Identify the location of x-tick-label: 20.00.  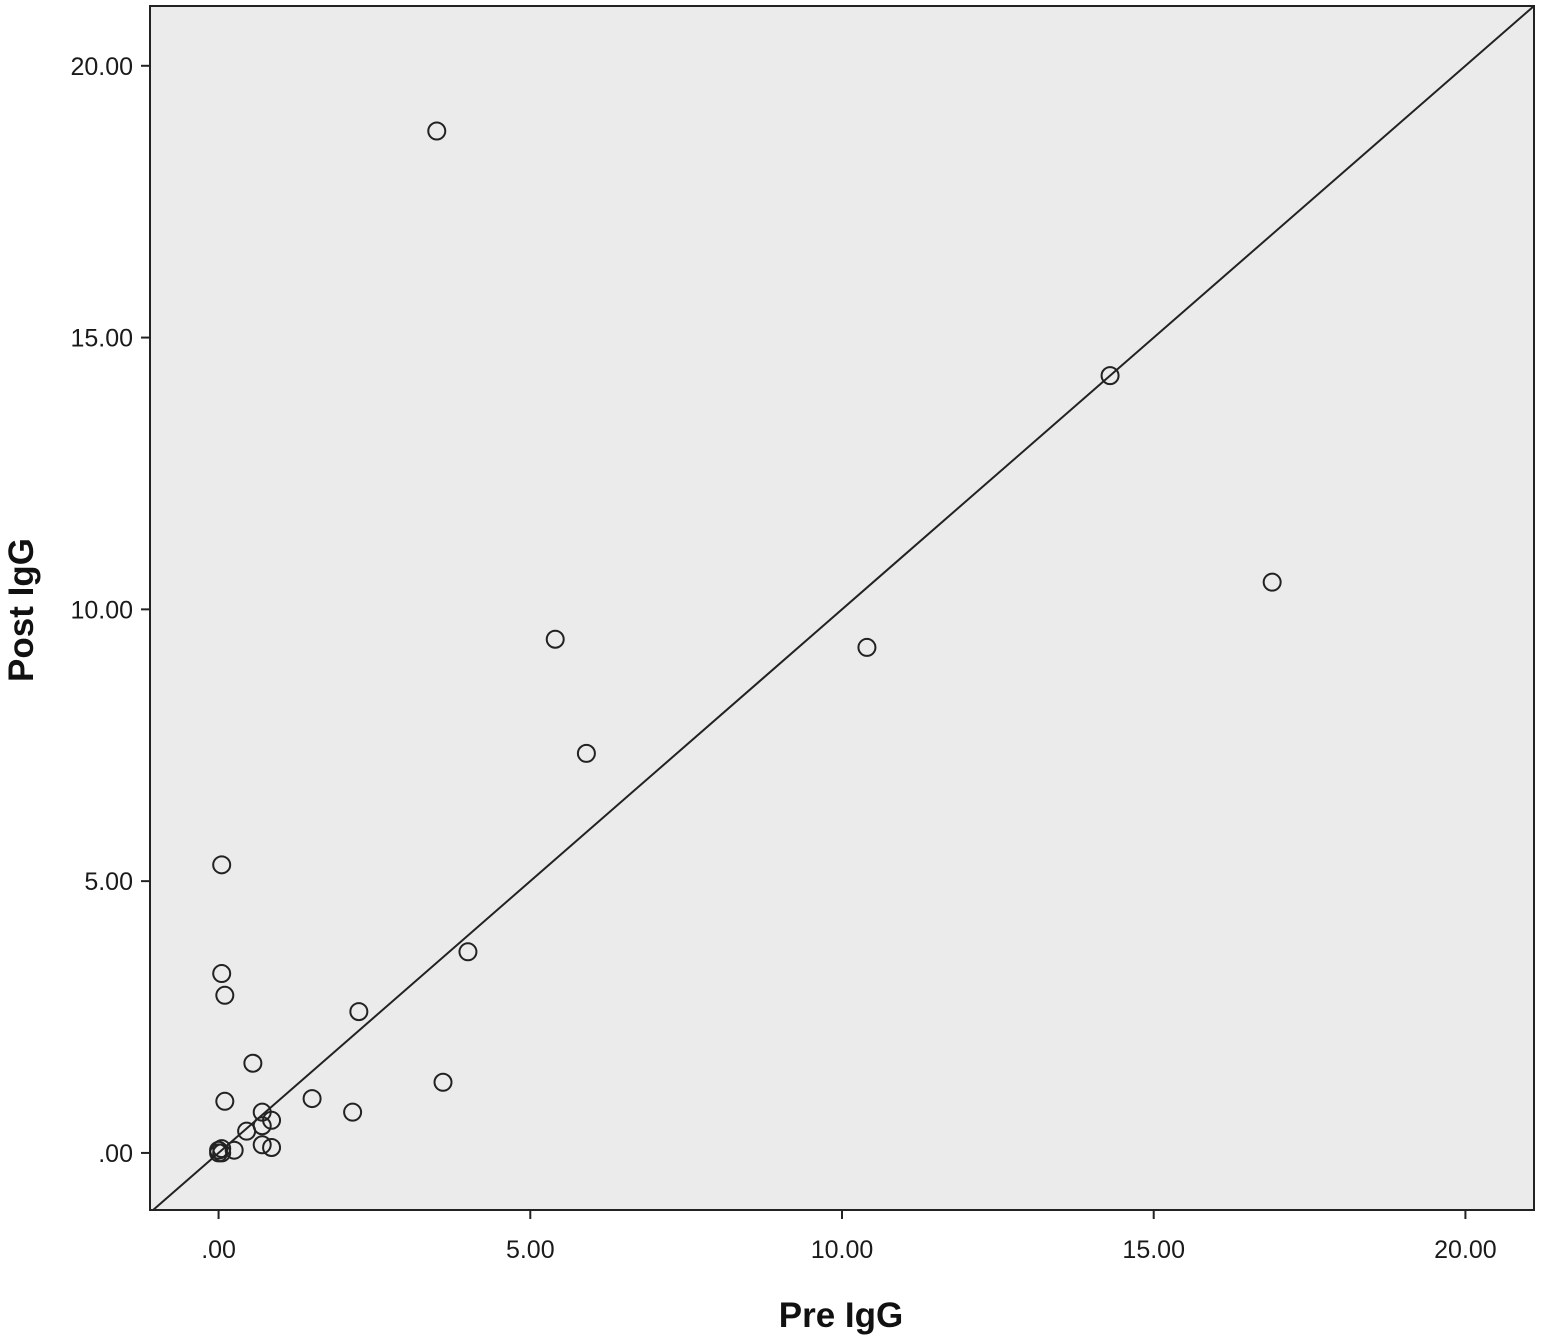
(1465, 1250).